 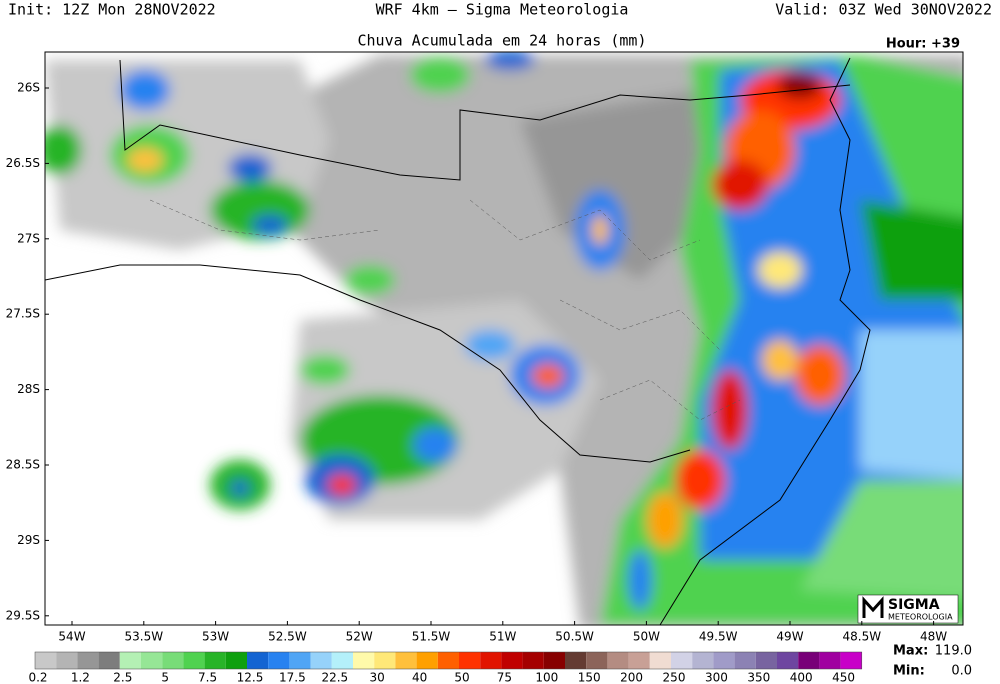 What do you see at coordinates (801, 677) in the screenshot?
I see `colorbar-label: 400` at bounding box center [801, 677].